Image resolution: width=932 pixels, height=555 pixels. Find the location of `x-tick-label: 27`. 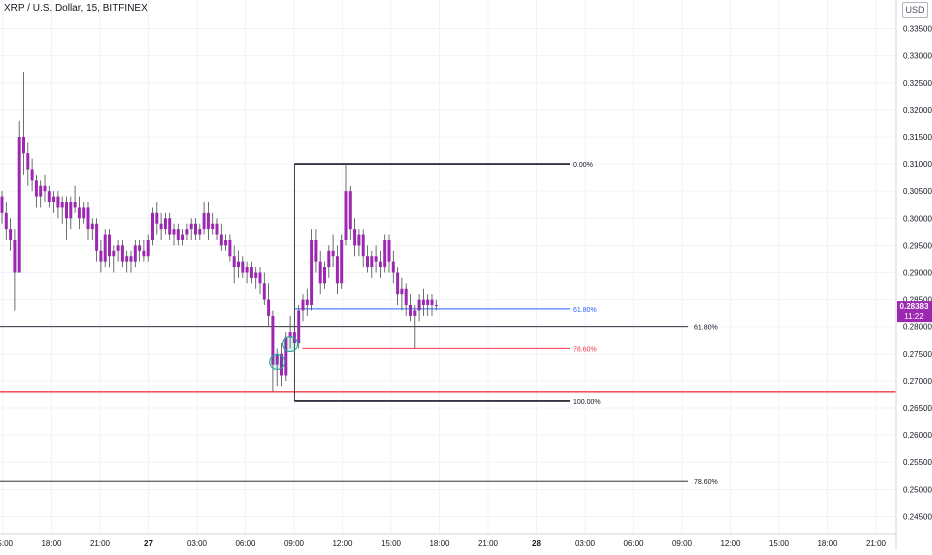

x-tick-label: 27 is located at coordinates (148, 543).